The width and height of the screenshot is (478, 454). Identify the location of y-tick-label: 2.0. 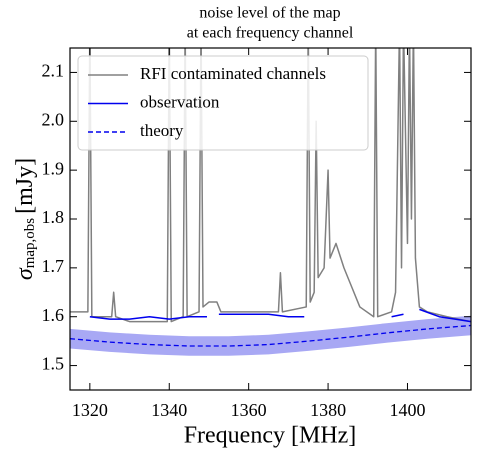
(53, 119).